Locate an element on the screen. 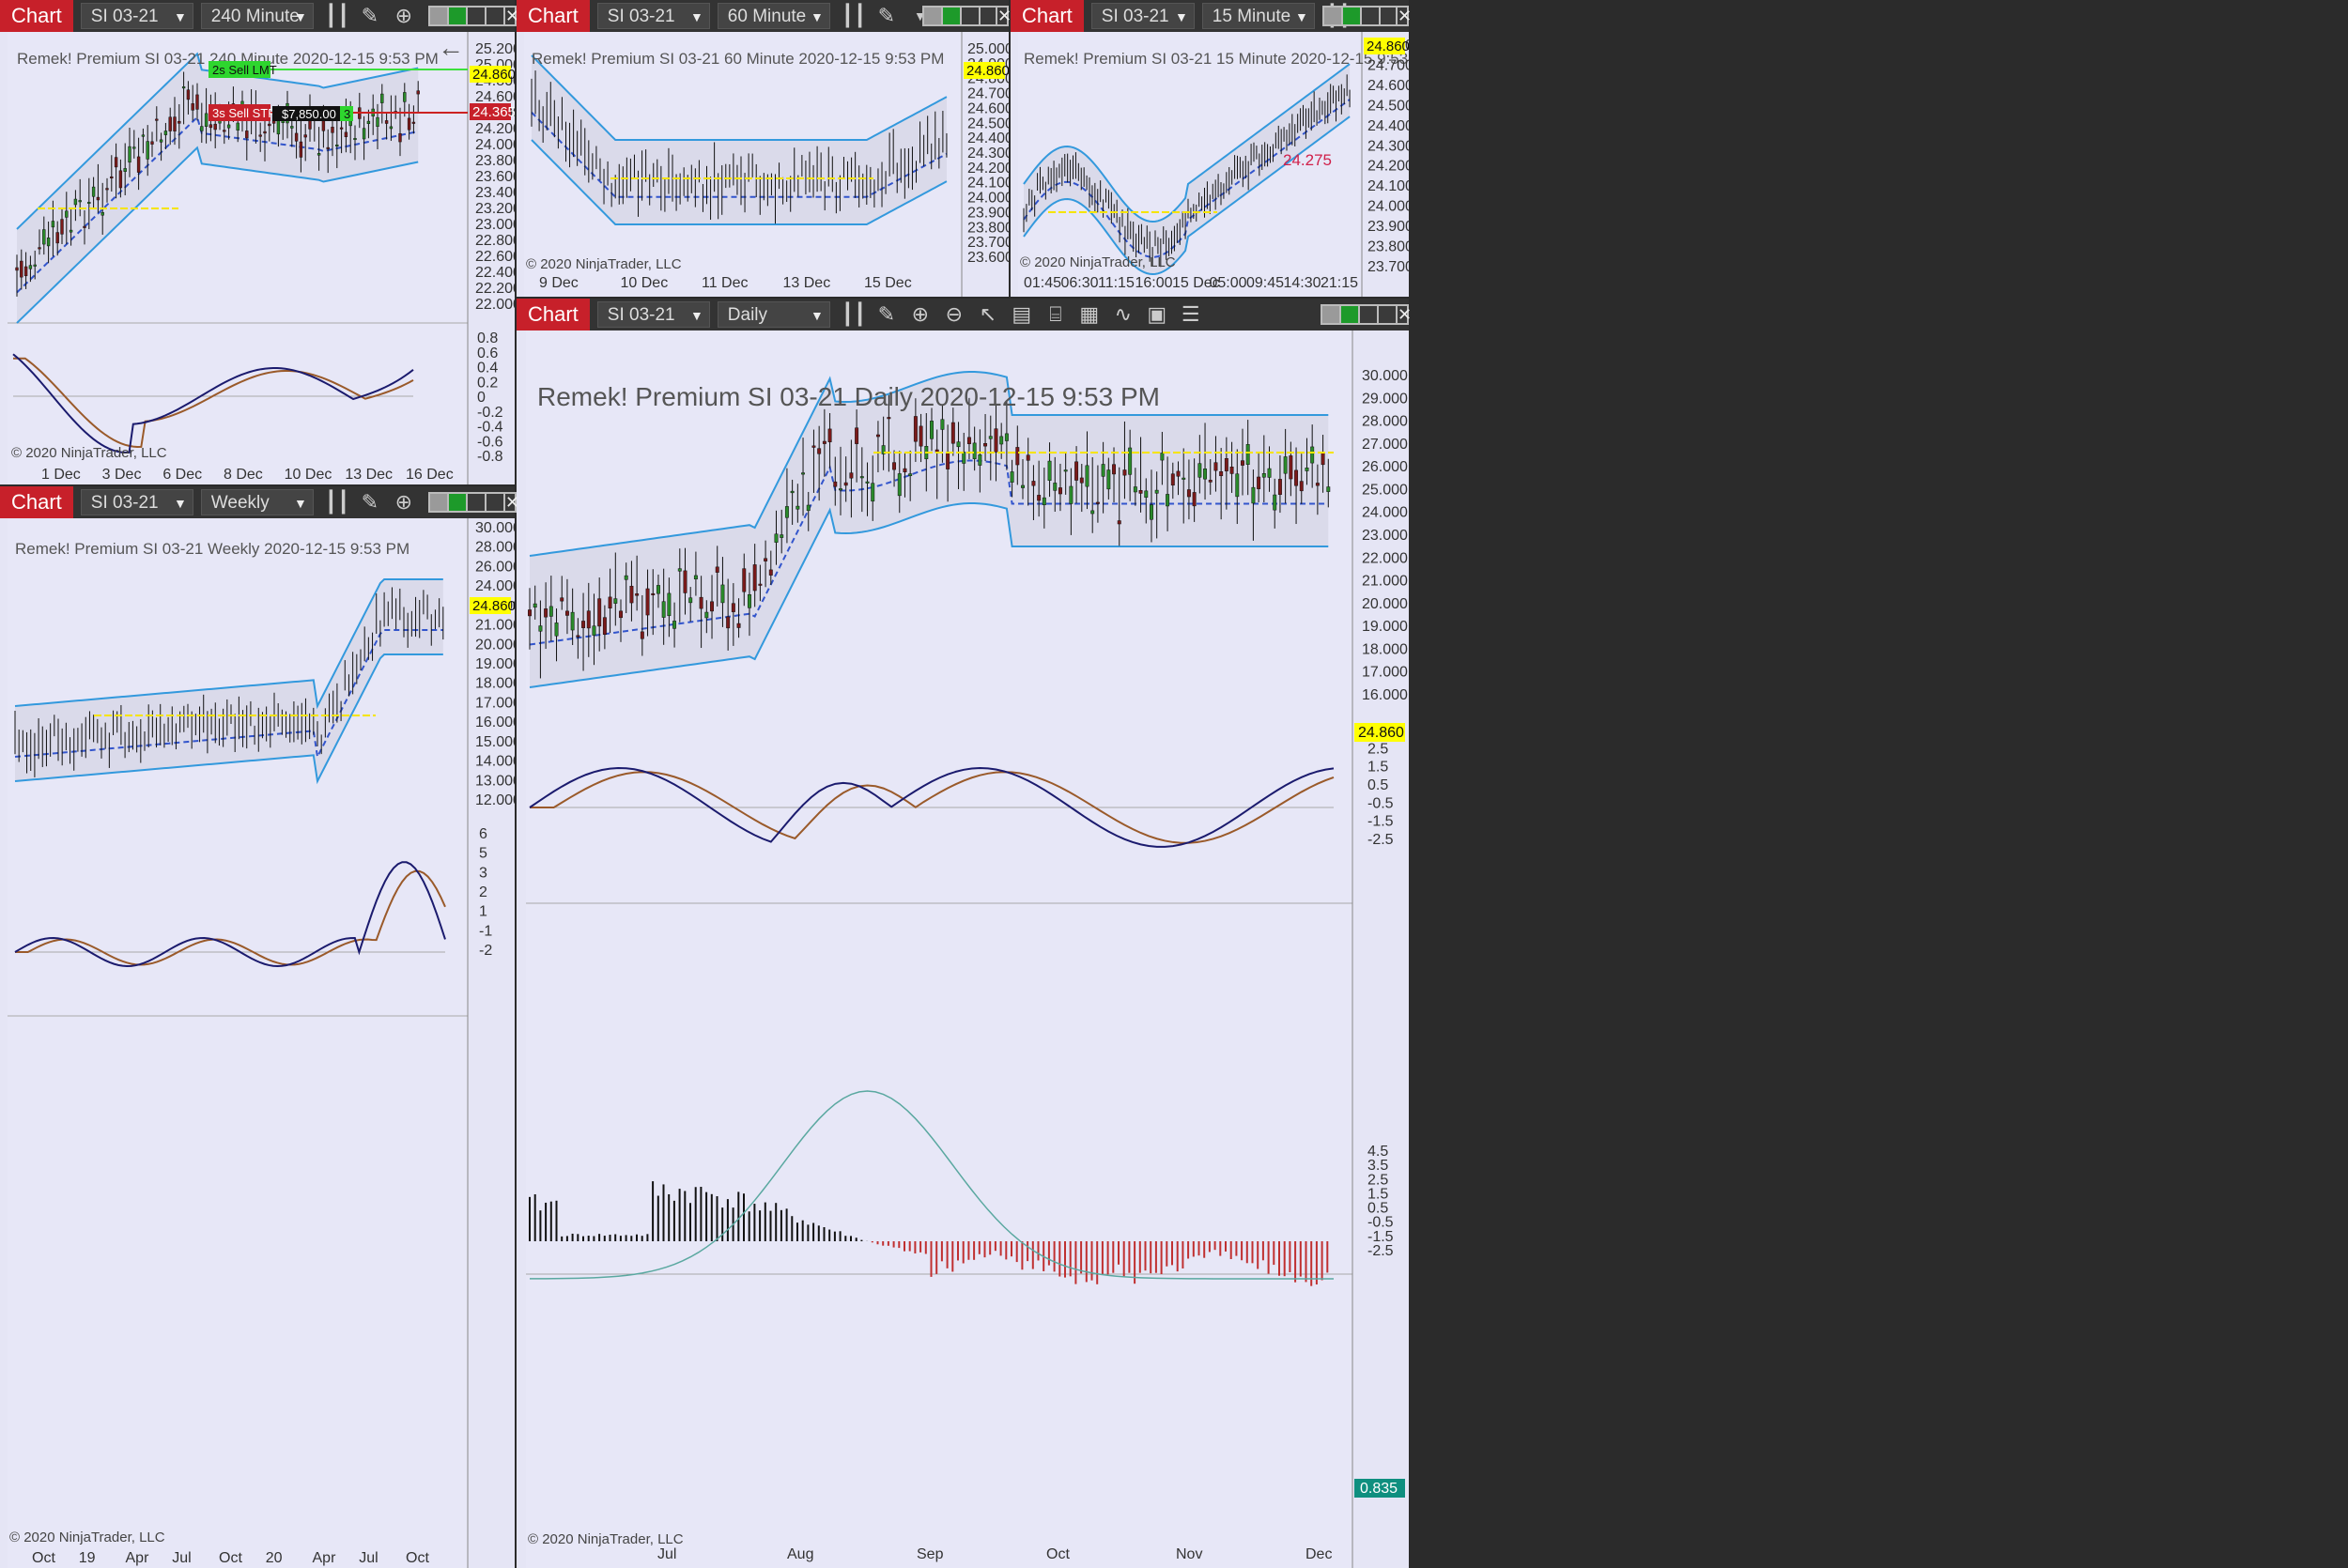 The height and width of the screenshot is (1568, 2348). chart-trader-icon: ▣ is located at coordinates (1157, 314).